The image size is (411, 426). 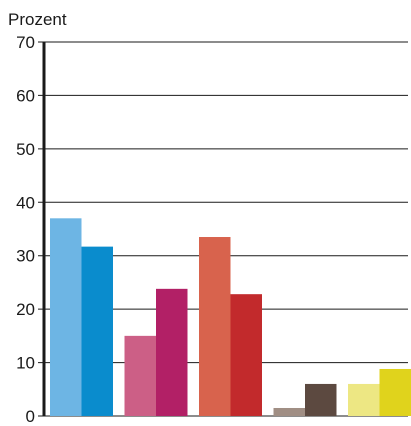 What do you see at coordinates (25, 256) in the screenshot?
I see `y-tick-label: 30` at bounding box center [25, 256].